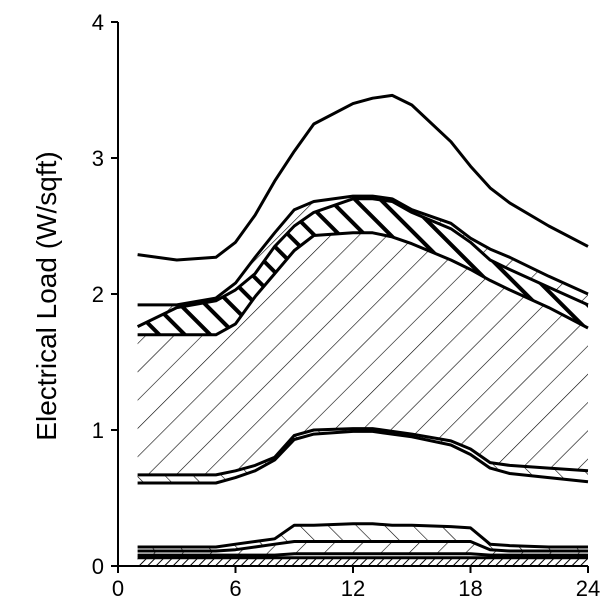  Describe the element at coordinates (98, 22) in the screenshot. I see `y-tick-label-4: 4` at that location.